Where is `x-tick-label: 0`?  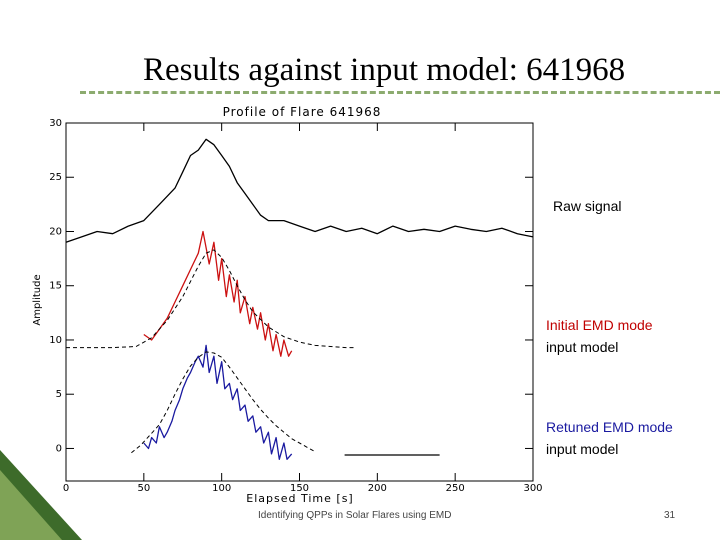 x-tick-label: 0 is located at coordinates (66, 488).